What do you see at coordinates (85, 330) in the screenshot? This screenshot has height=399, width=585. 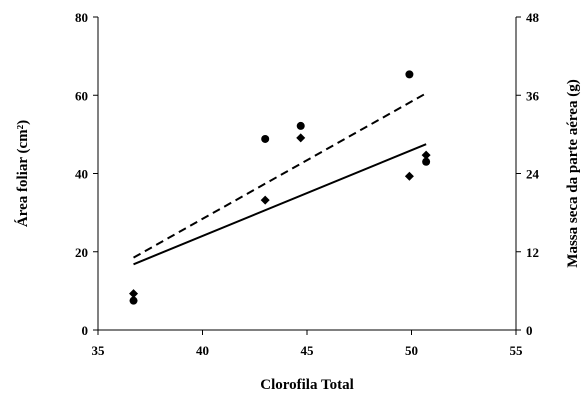 I see `y-left-tick-label: 0` at bounding box center [85, 330].